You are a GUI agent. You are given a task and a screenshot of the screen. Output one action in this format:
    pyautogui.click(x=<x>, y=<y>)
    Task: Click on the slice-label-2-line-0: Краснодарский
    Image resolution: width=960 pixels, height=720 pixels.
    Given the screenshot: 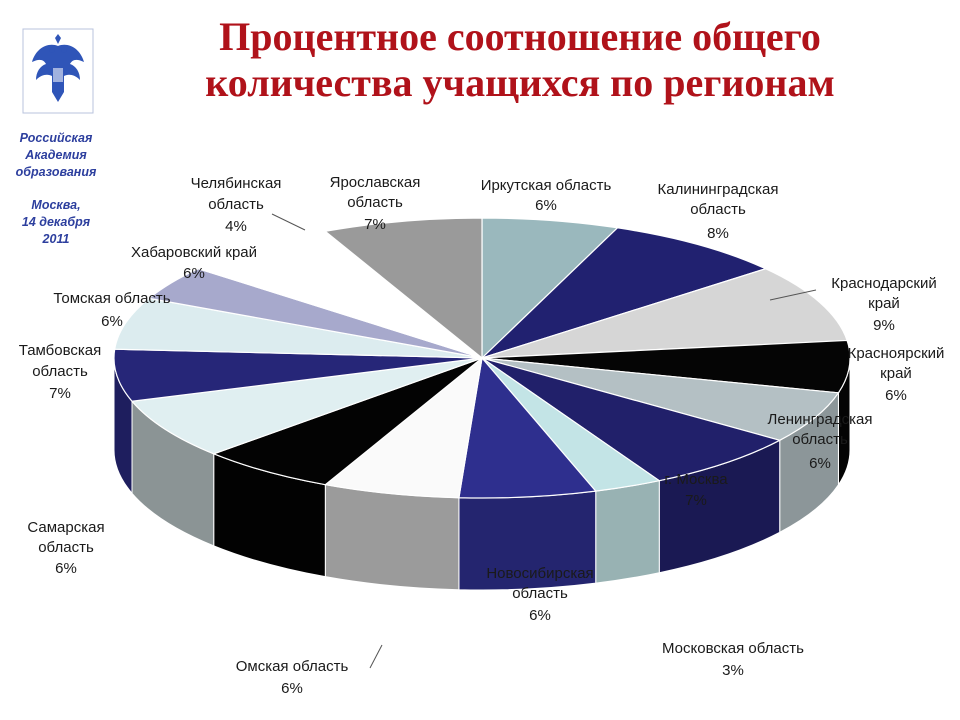 What is the action you would take?
    pyautogui.click(x=883, y=283)
    